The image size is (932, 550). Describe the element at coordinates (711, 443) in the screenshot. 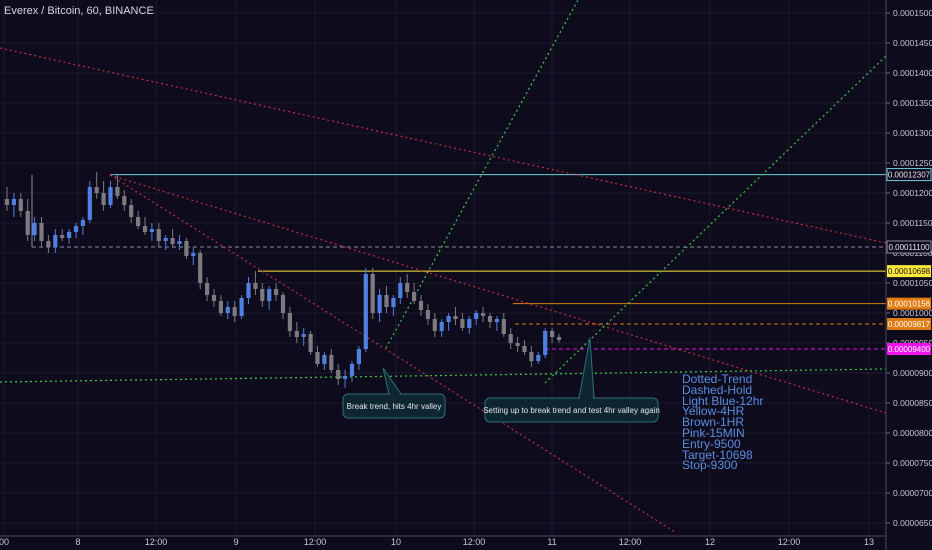

I see `legend-entry: Entry-9500` at that location.